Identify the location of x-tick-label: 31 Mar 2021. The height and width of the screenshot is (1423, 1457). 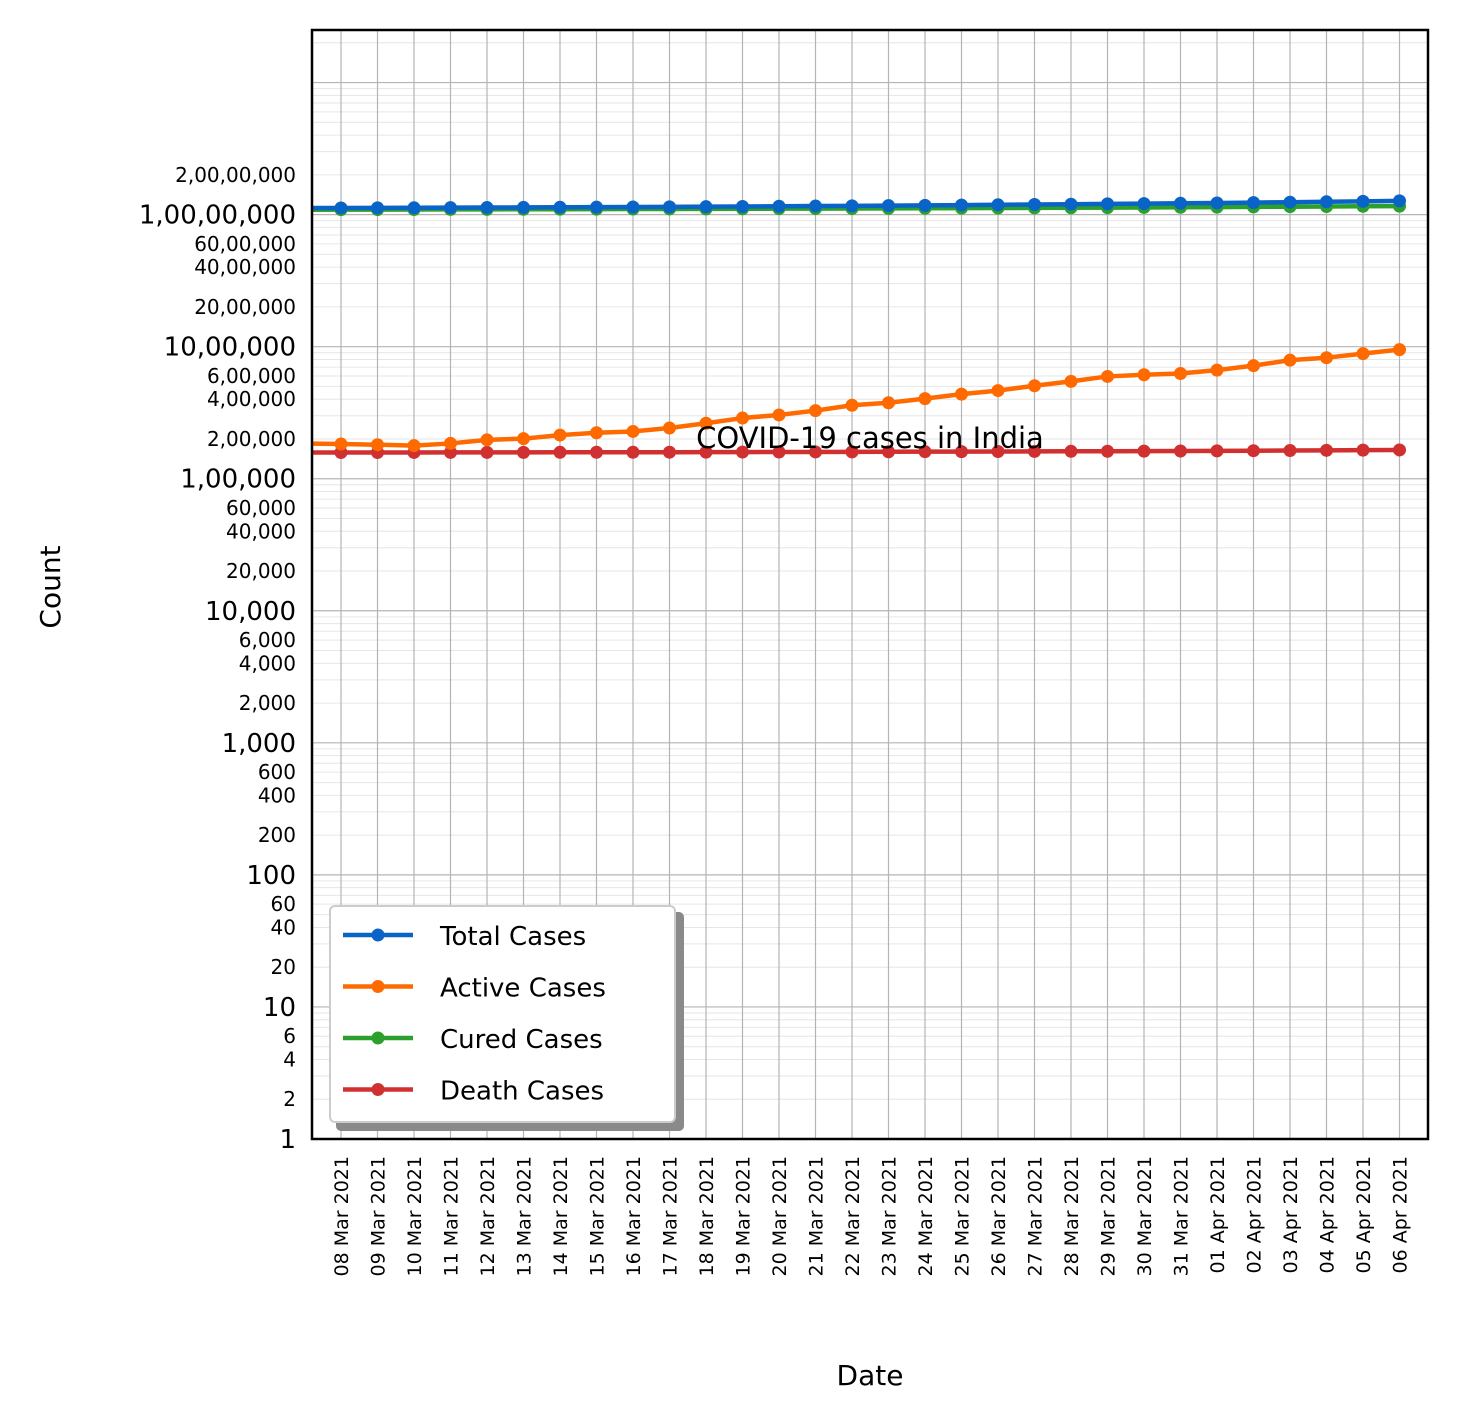
(1182, 1216).